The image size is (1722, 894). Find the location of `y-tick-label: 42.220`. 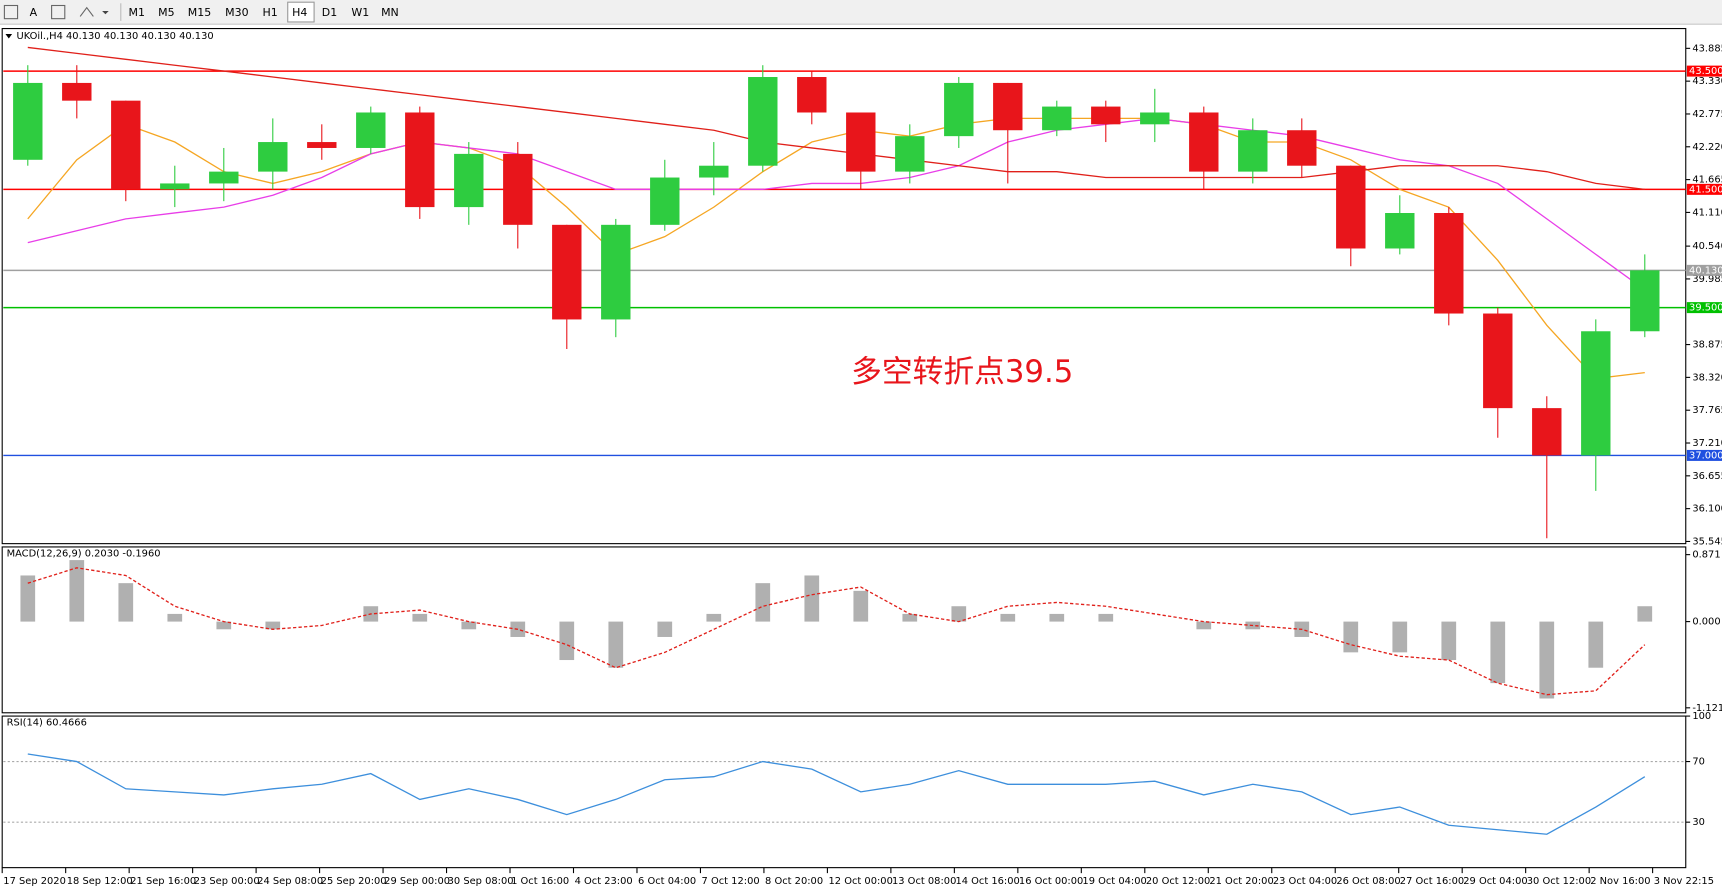

y-tick-label: 42.220 is located at coordinates (1707, 147).